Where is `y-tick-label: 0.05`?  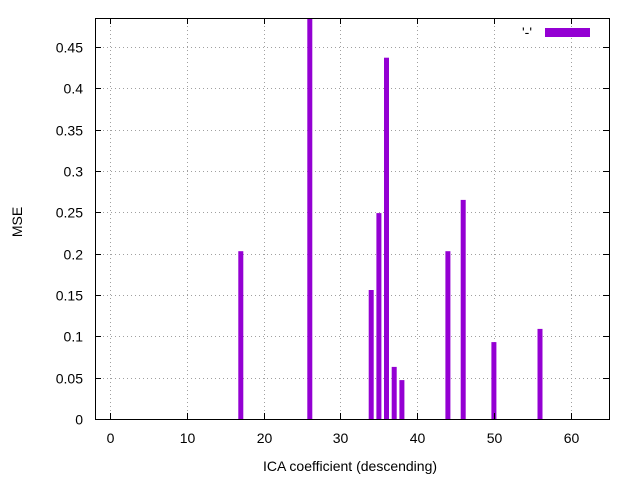
y-tick-label: 0.05 is located at coordinates (69, 379).